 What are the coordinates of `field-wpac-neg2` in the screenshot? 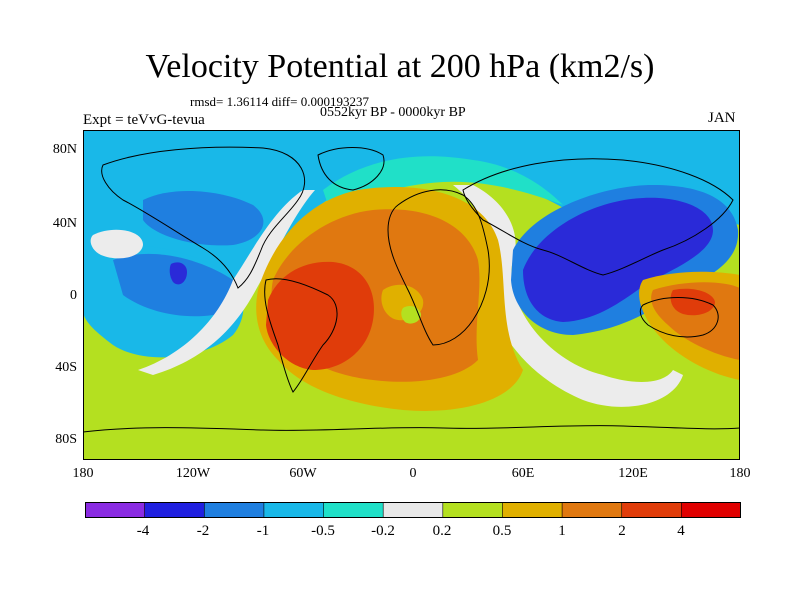 It's located at (176, 285).